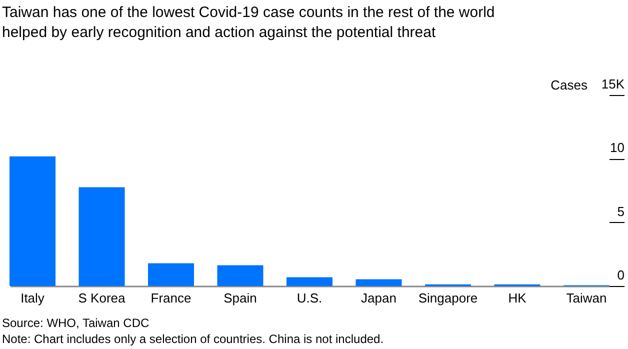 This screenshot has width=628, height=349. I want to click on x-tick-label: France, so click(171, 298).